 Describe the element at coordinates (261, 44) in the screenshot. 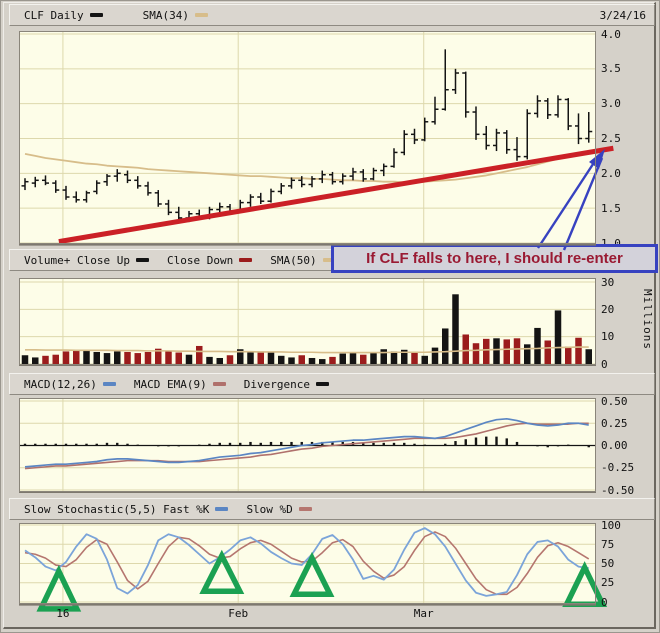

I see `ticker-label: CLF` at that location.